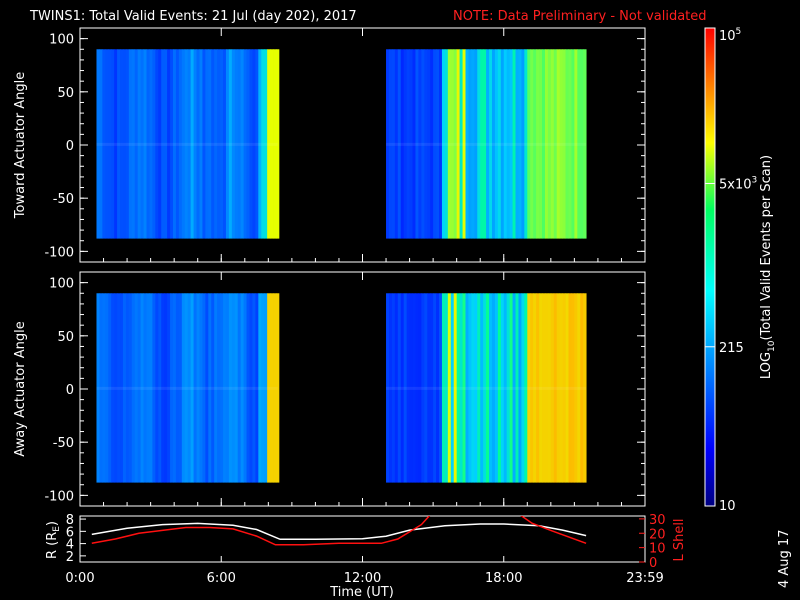  What do you see at coordinates (70, 146) in the screenshot?
I see `y-tick-label: 0` at bounding box center [70, 146].